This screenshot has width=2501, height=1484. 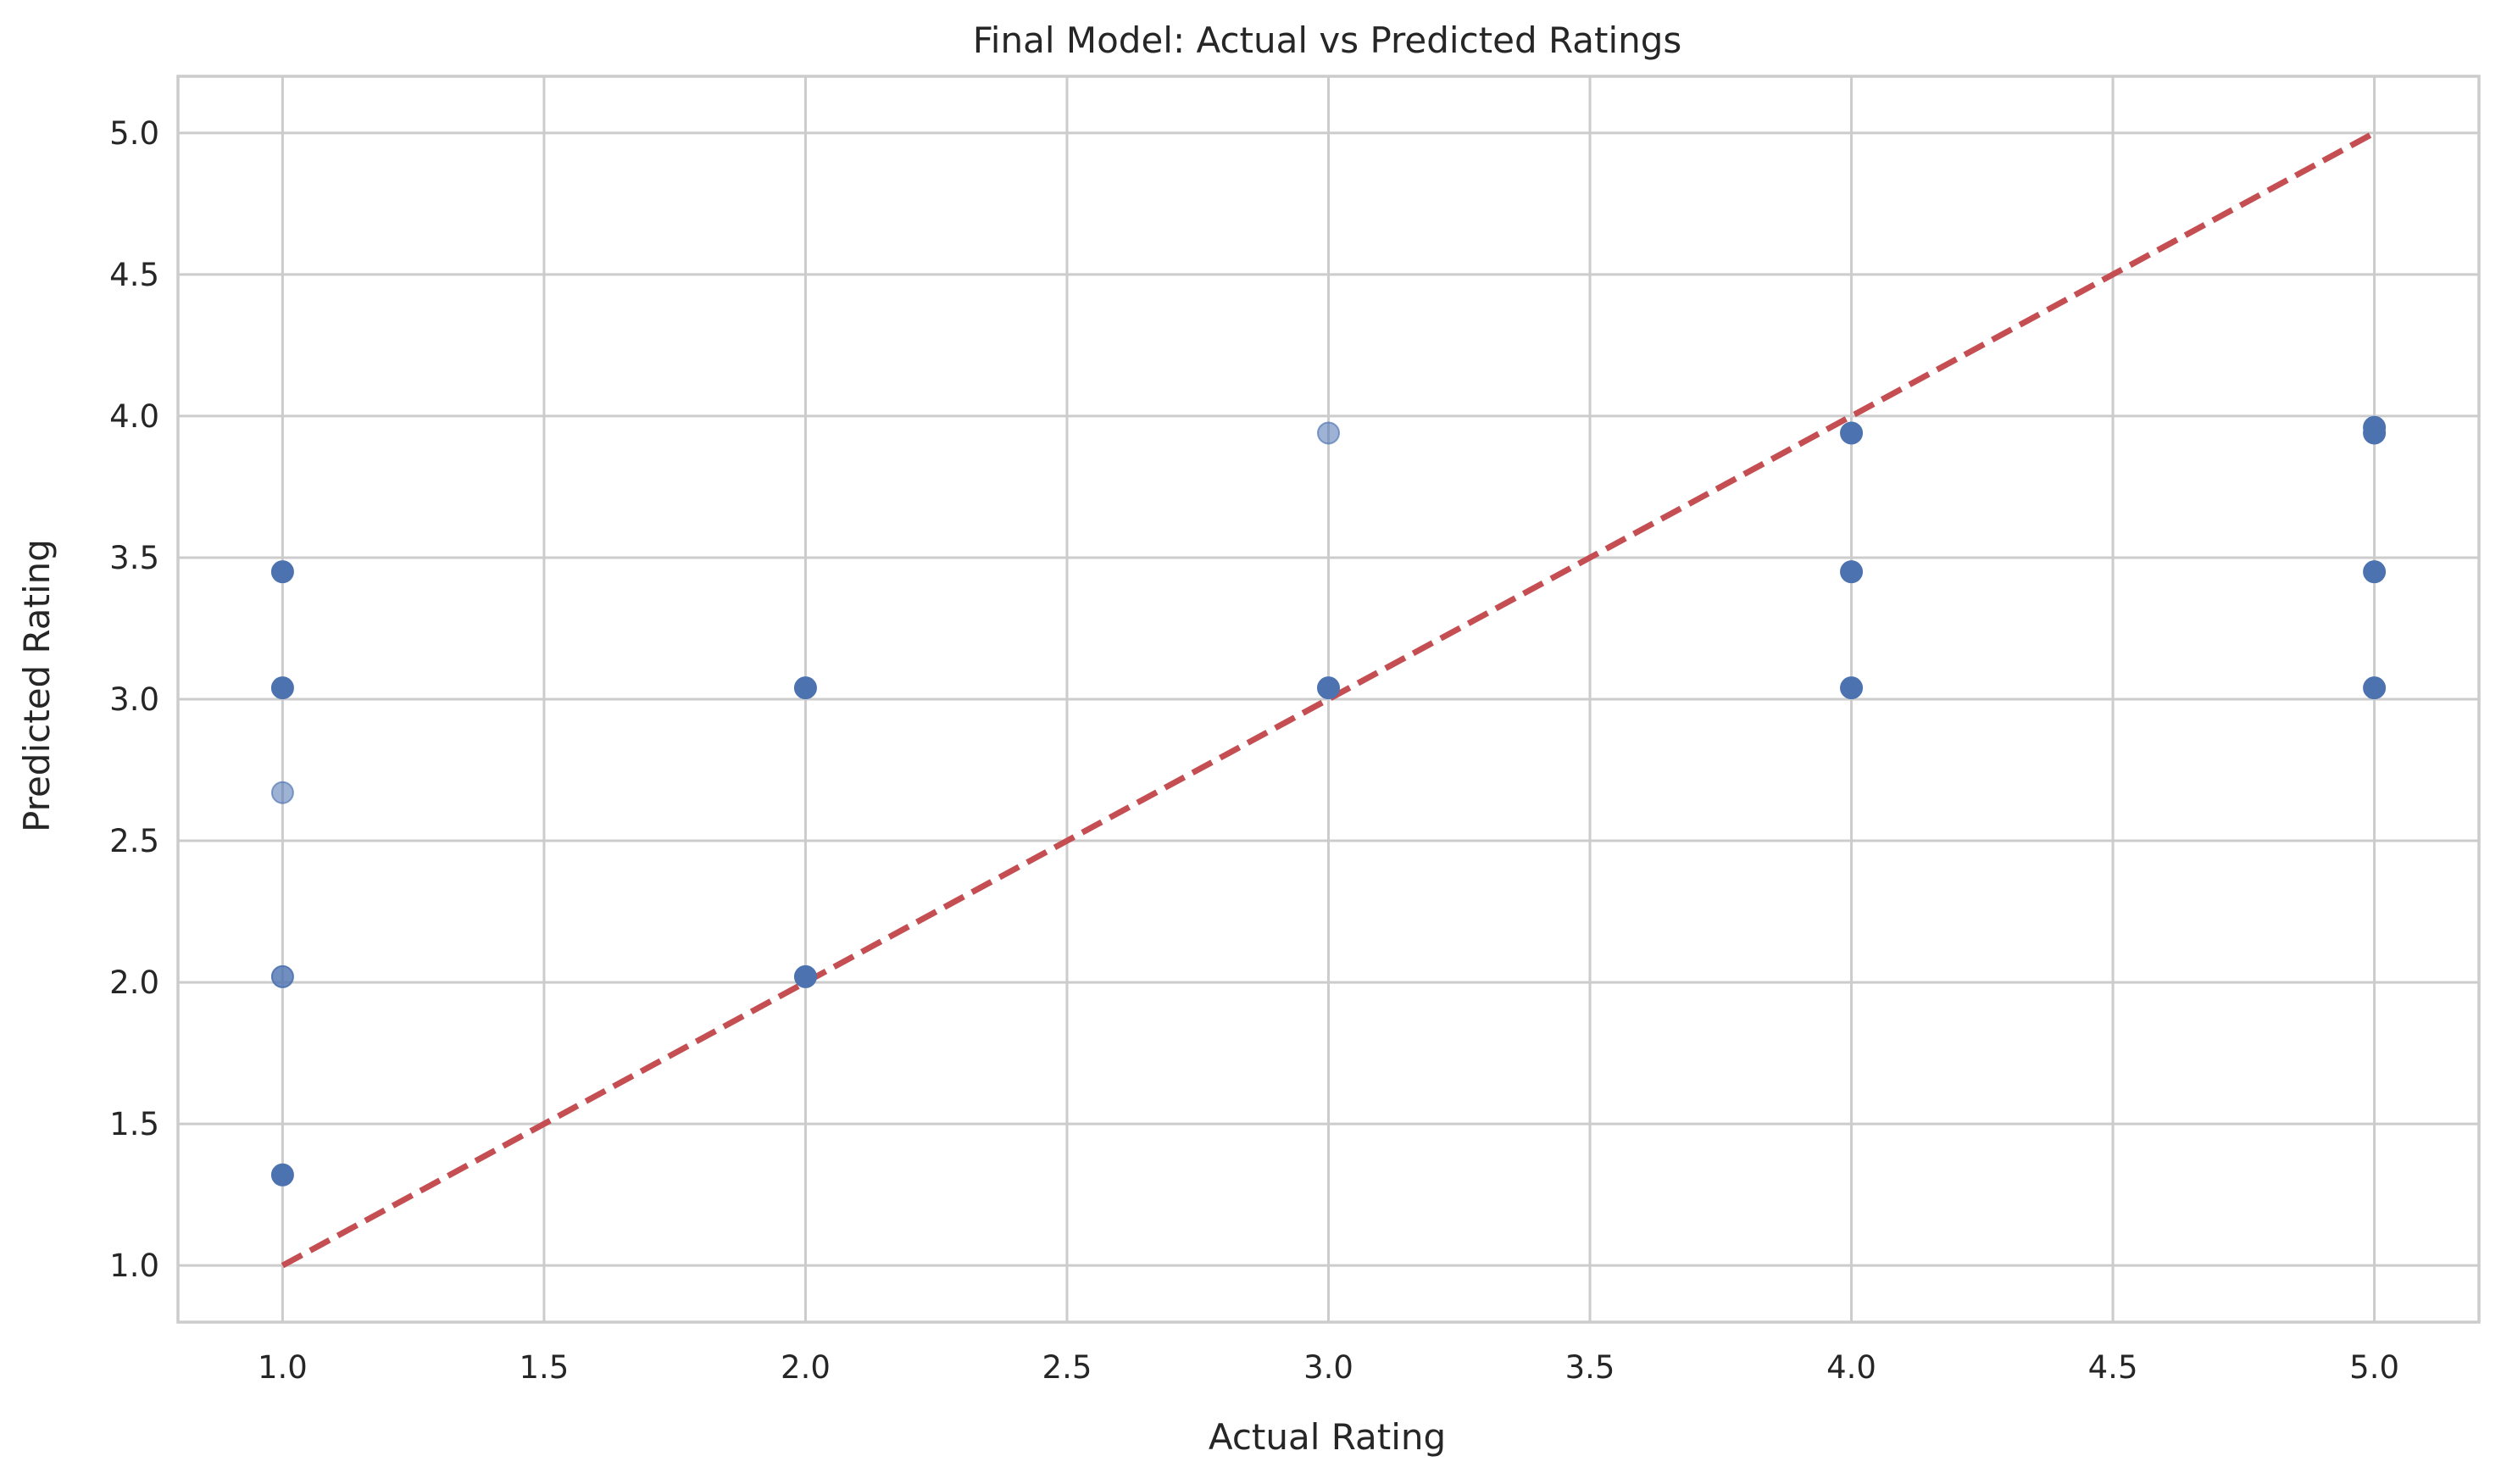 What do you see at coordinates (134, 134) in the screenshot?
I see `y-tick-label: 5.0` at bounding box center [134, 134].